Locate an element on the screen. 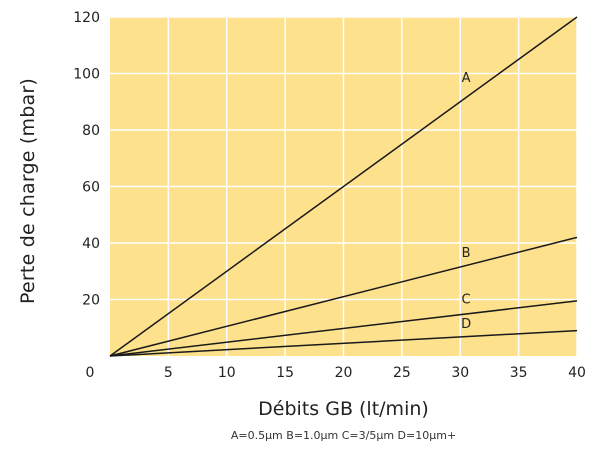 Image resolution: width=593 pixels, height=449 pixels. series-label-b: B is located at coordinates (466, 253).